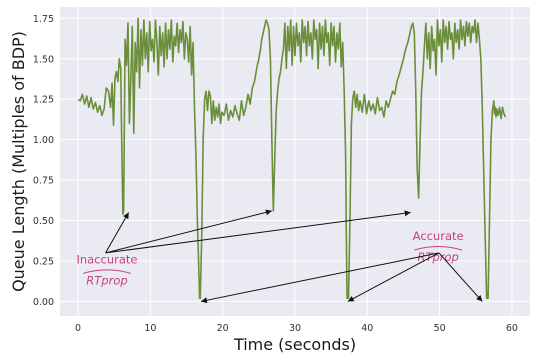 The height and width of the screenshot is (354, 535). I want to click on x-tick-label: 40, so click(367, 328).